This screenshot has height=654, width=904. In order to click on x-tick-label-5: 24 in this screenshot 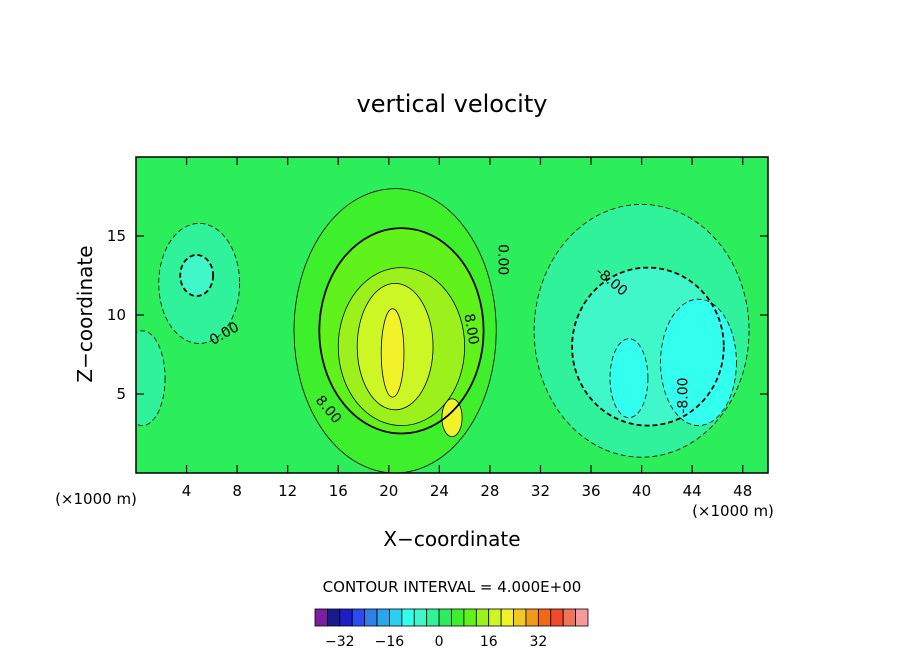, I will do `click(439, 491)`.